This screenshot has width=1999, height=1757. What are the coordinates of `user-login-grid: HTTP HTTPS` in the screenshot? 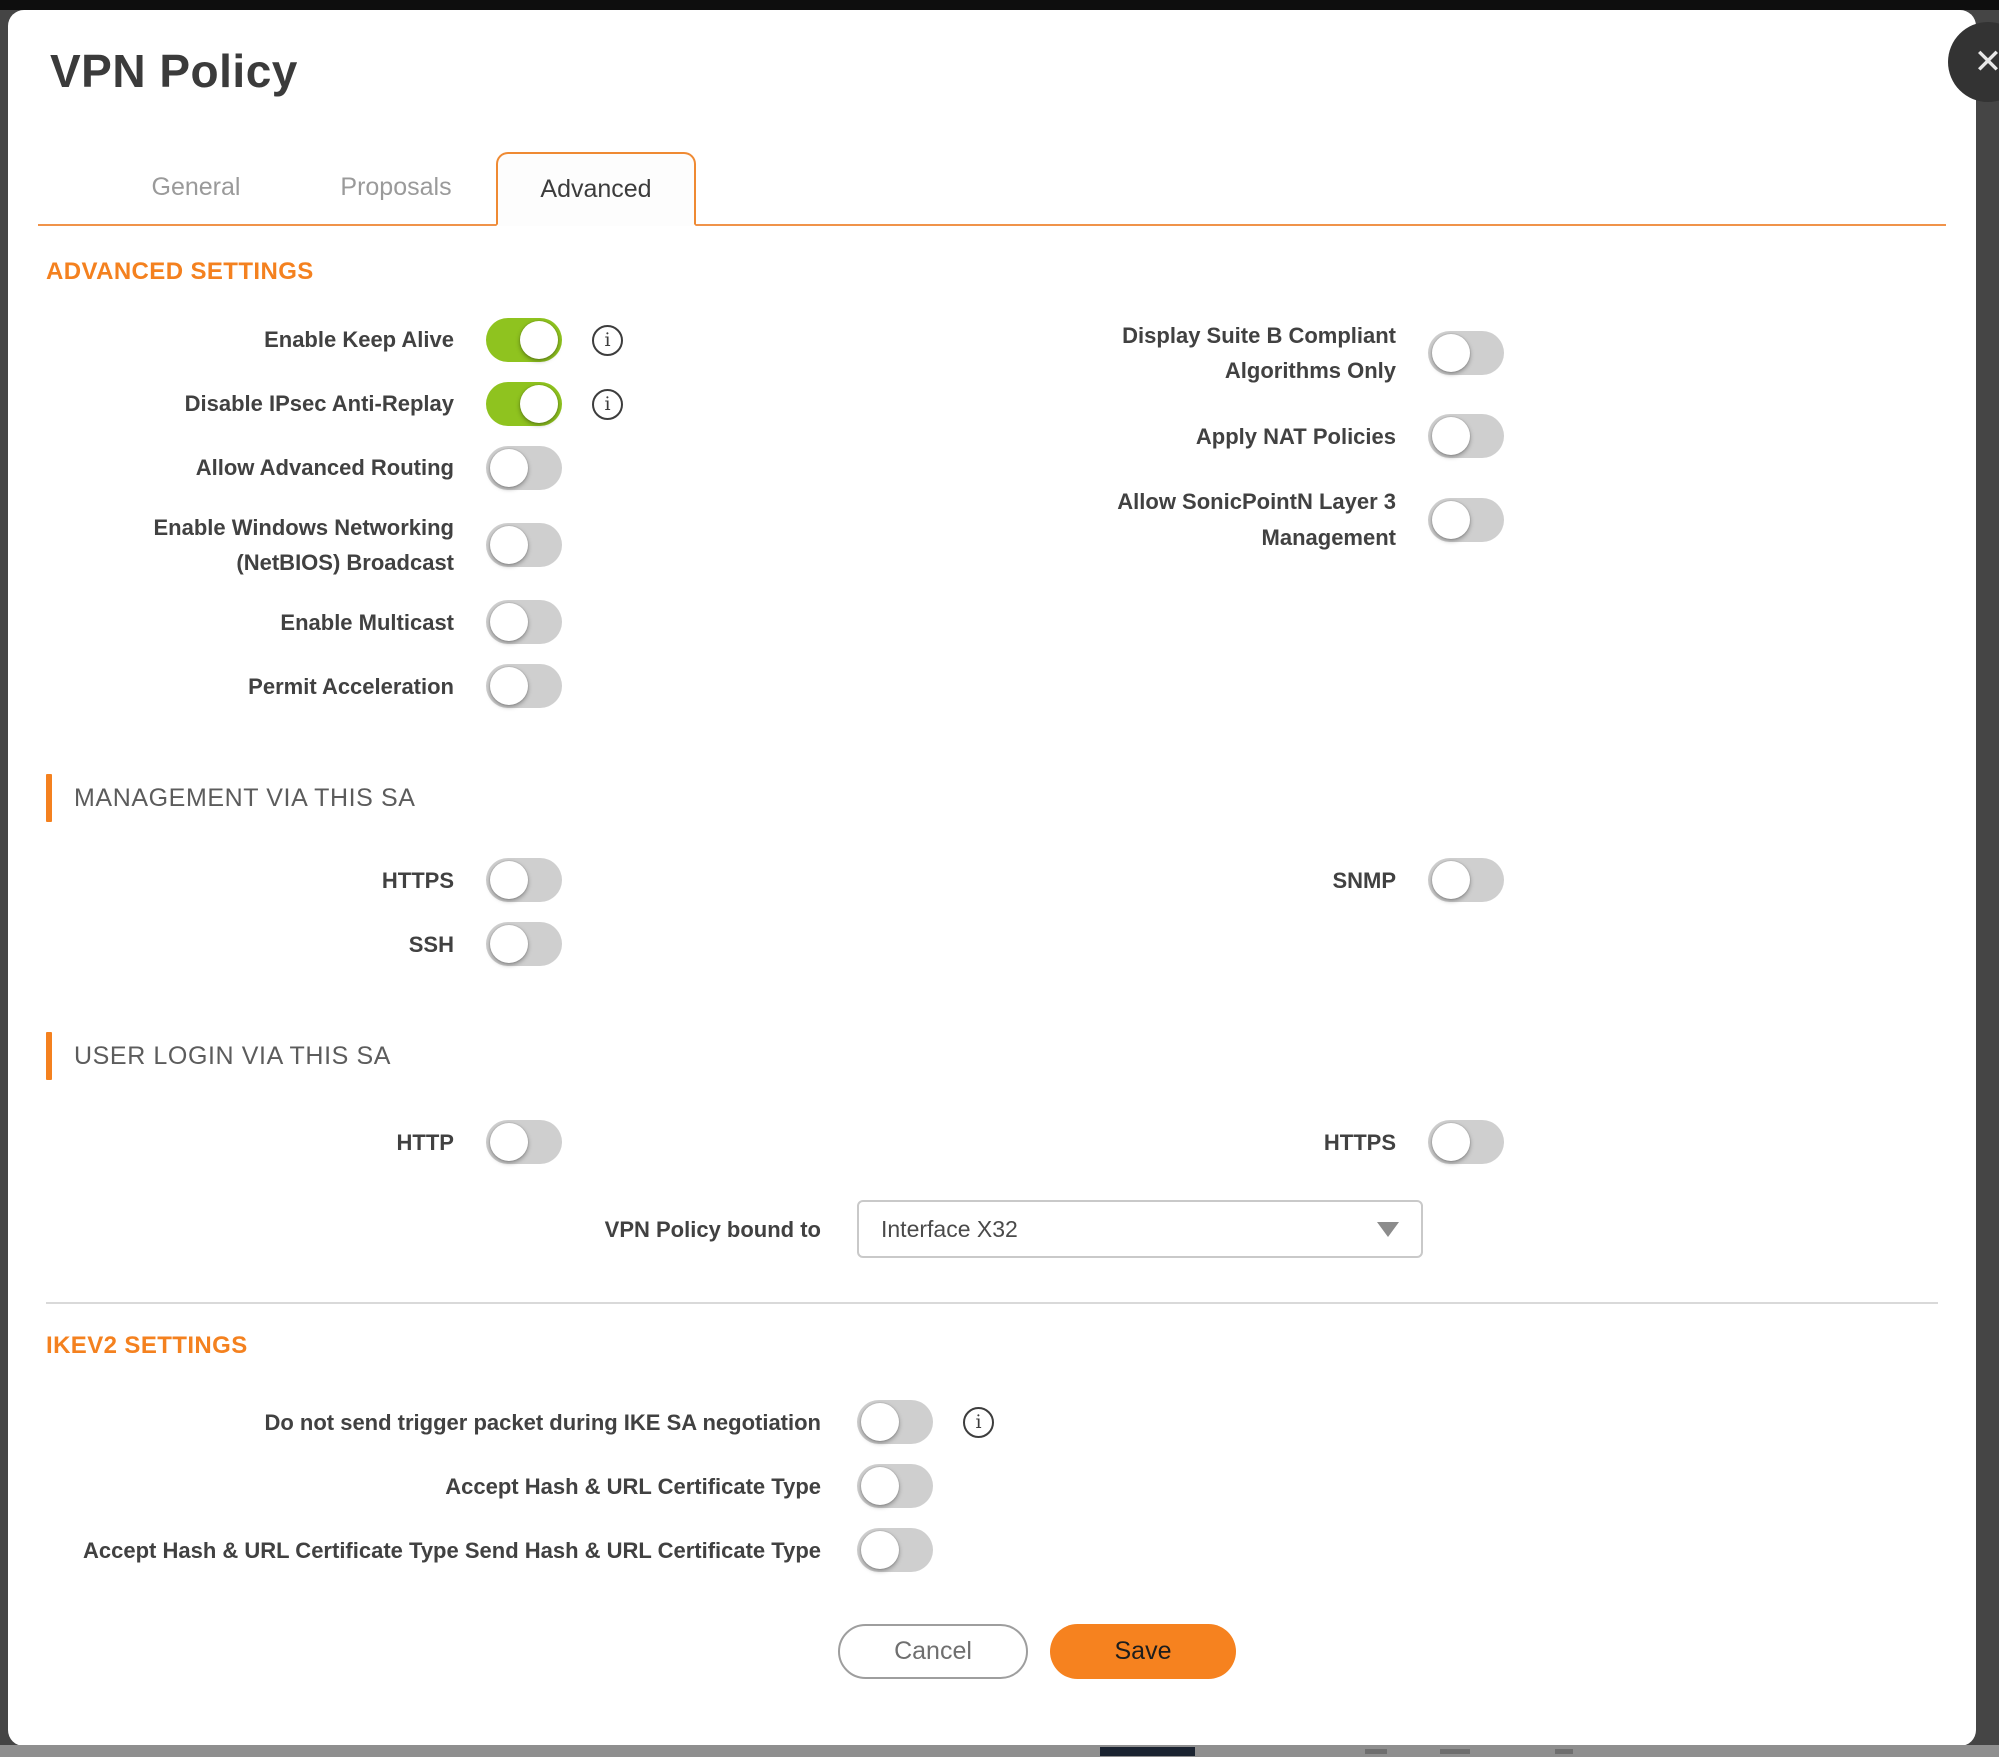 It's located at (992, 1155).